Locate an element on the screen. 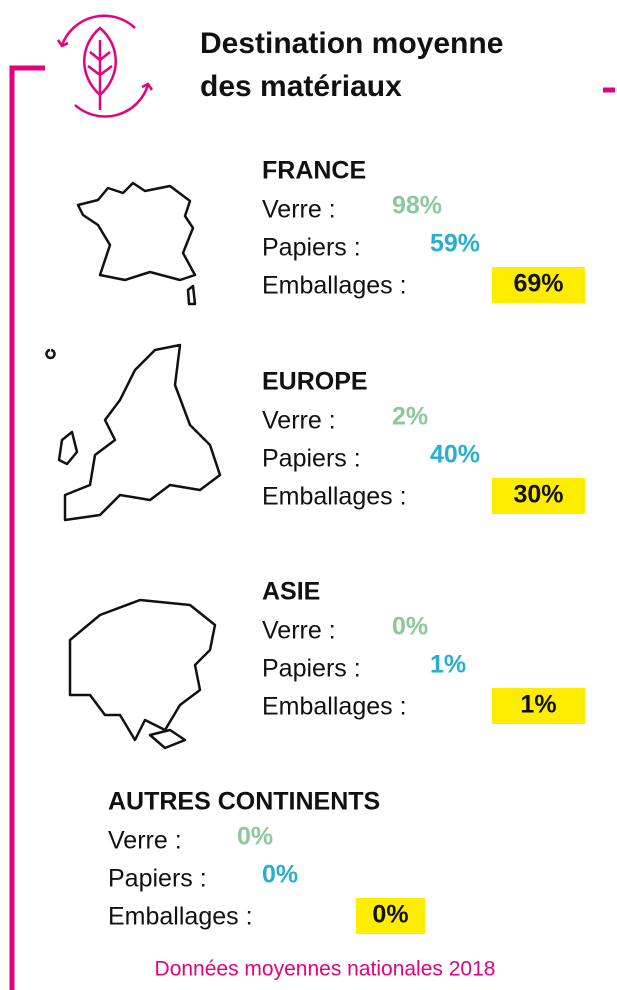 The width and height of the screenshot is (617, 990). footer: Données moyennes nationales 2018 is located at coordinates (325, 969).